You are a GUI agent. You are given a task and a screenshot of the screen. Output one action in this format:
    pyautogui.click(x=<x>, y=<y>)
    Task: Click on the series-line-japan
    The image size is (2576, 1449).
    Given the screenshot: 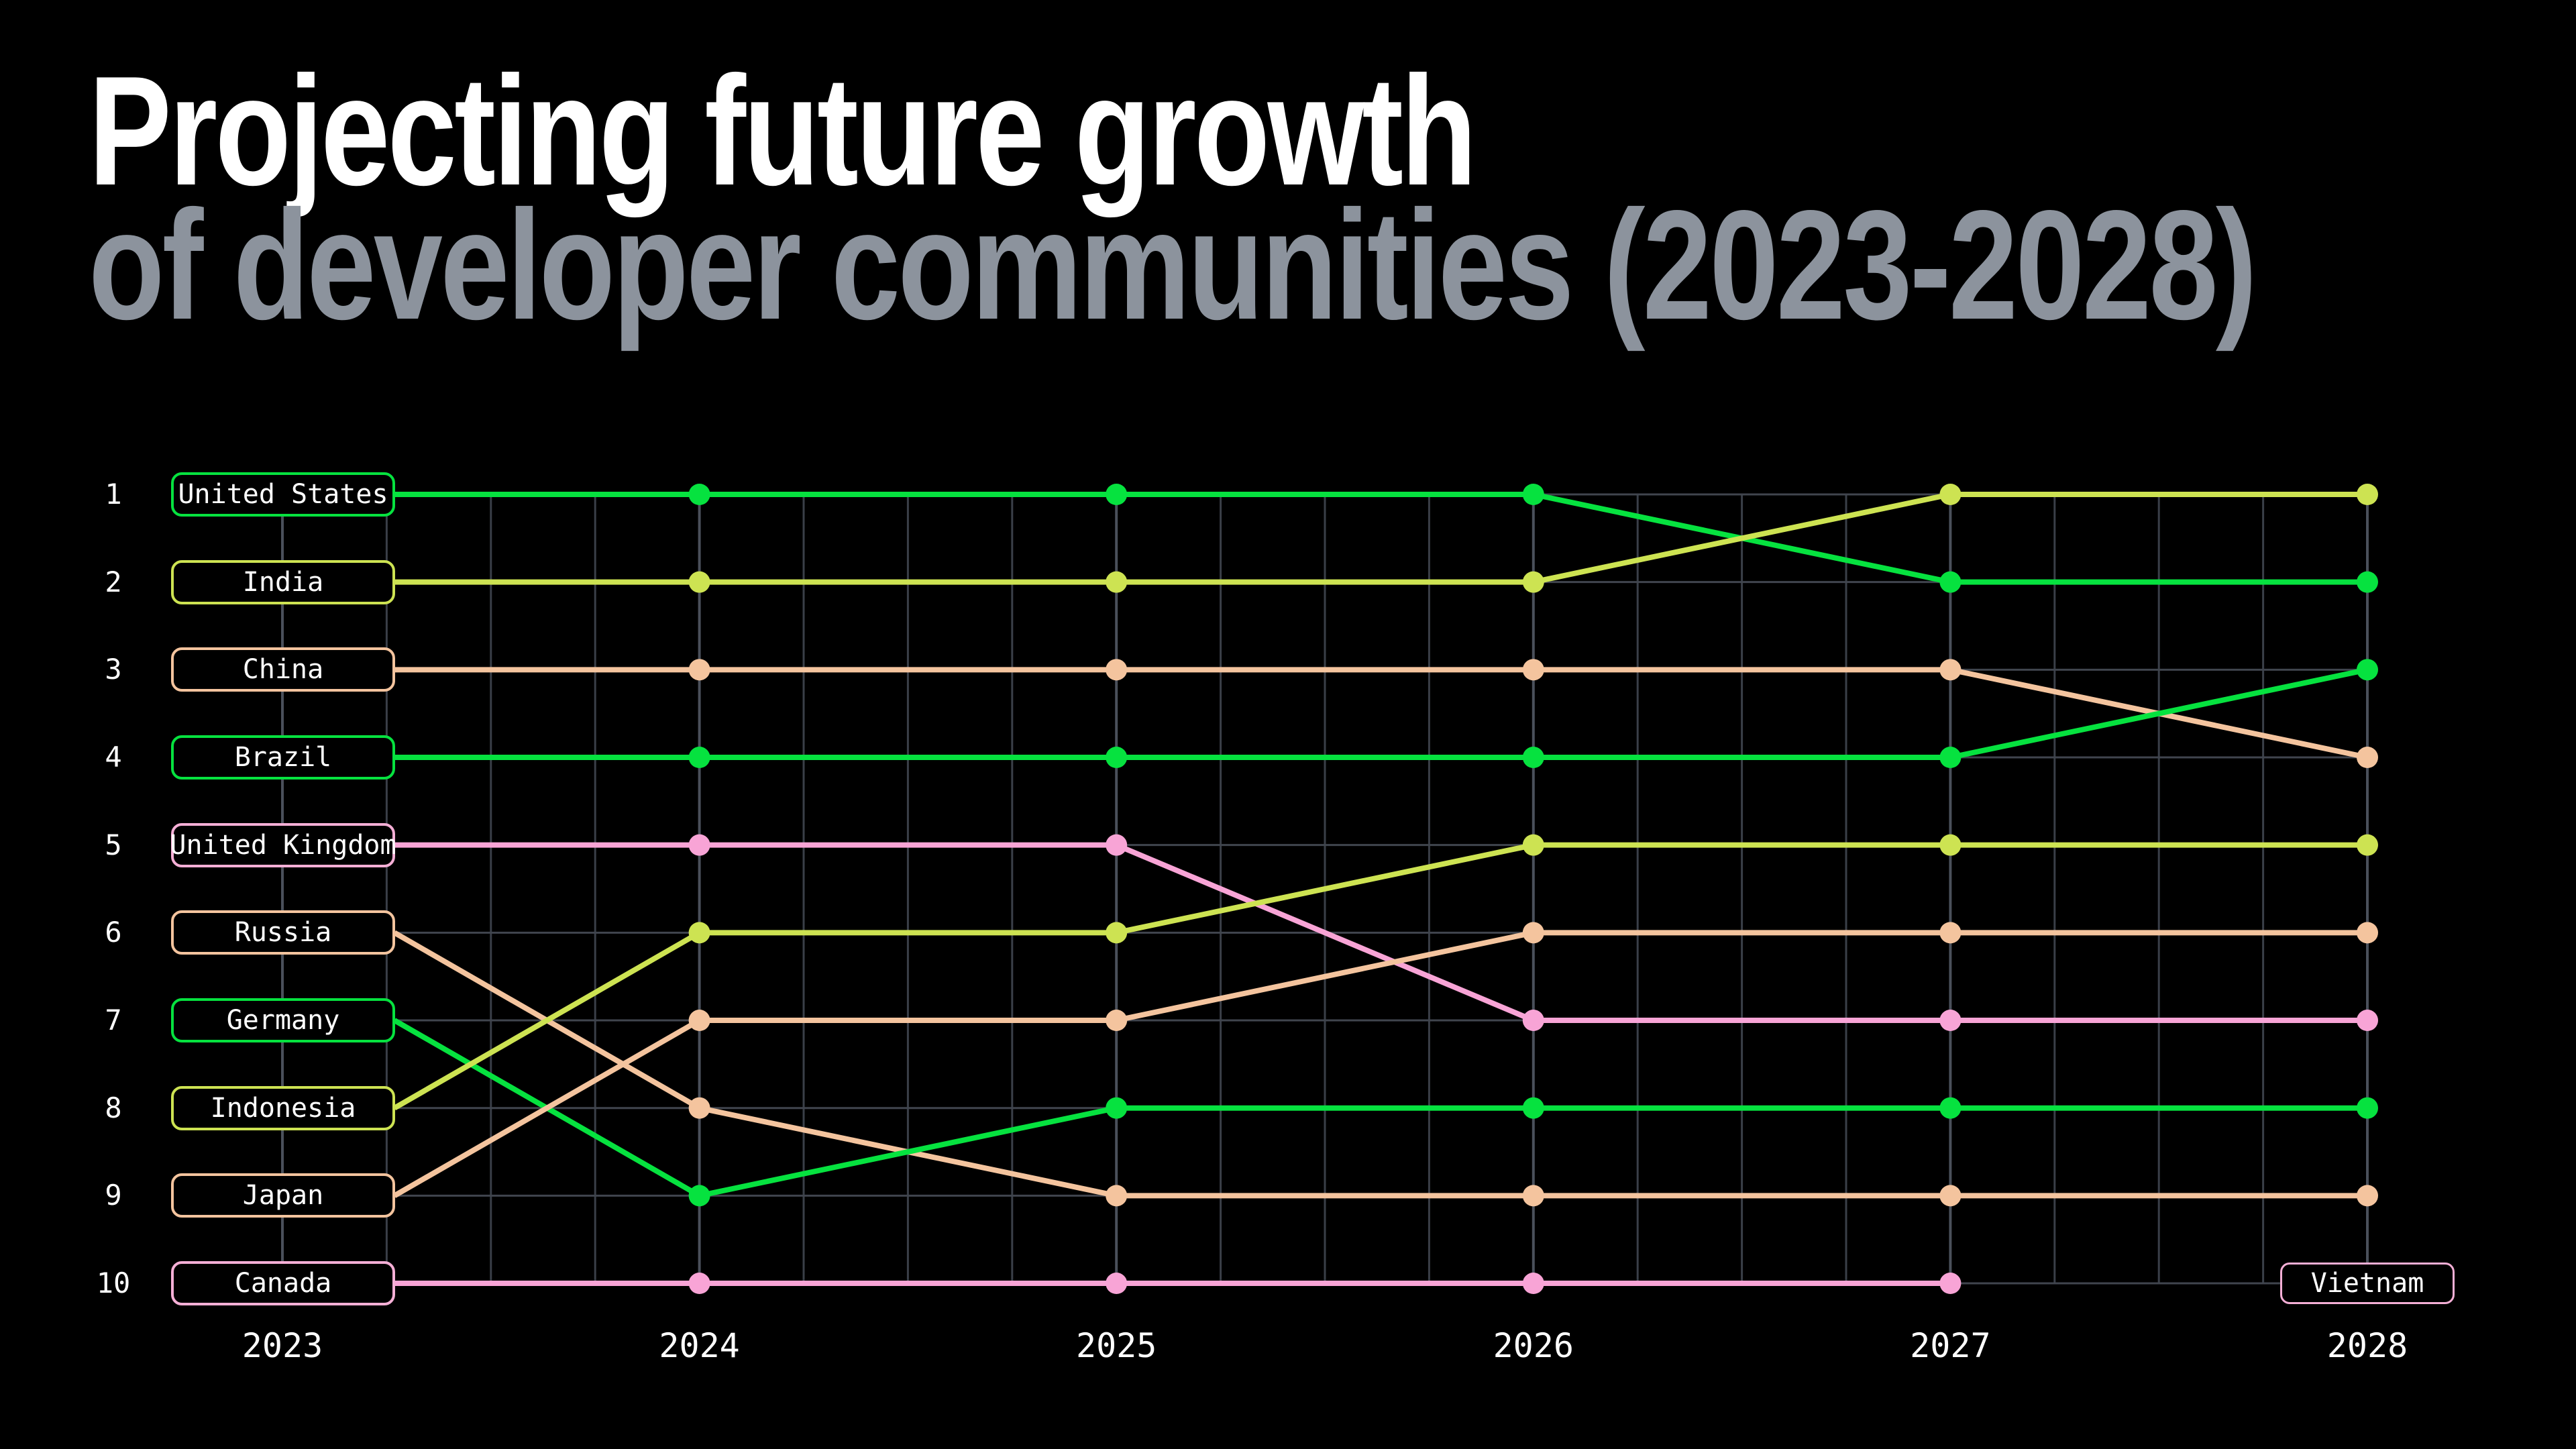 What is the action you would take?
    pyautogui.click(x=1380, y=1064)
    